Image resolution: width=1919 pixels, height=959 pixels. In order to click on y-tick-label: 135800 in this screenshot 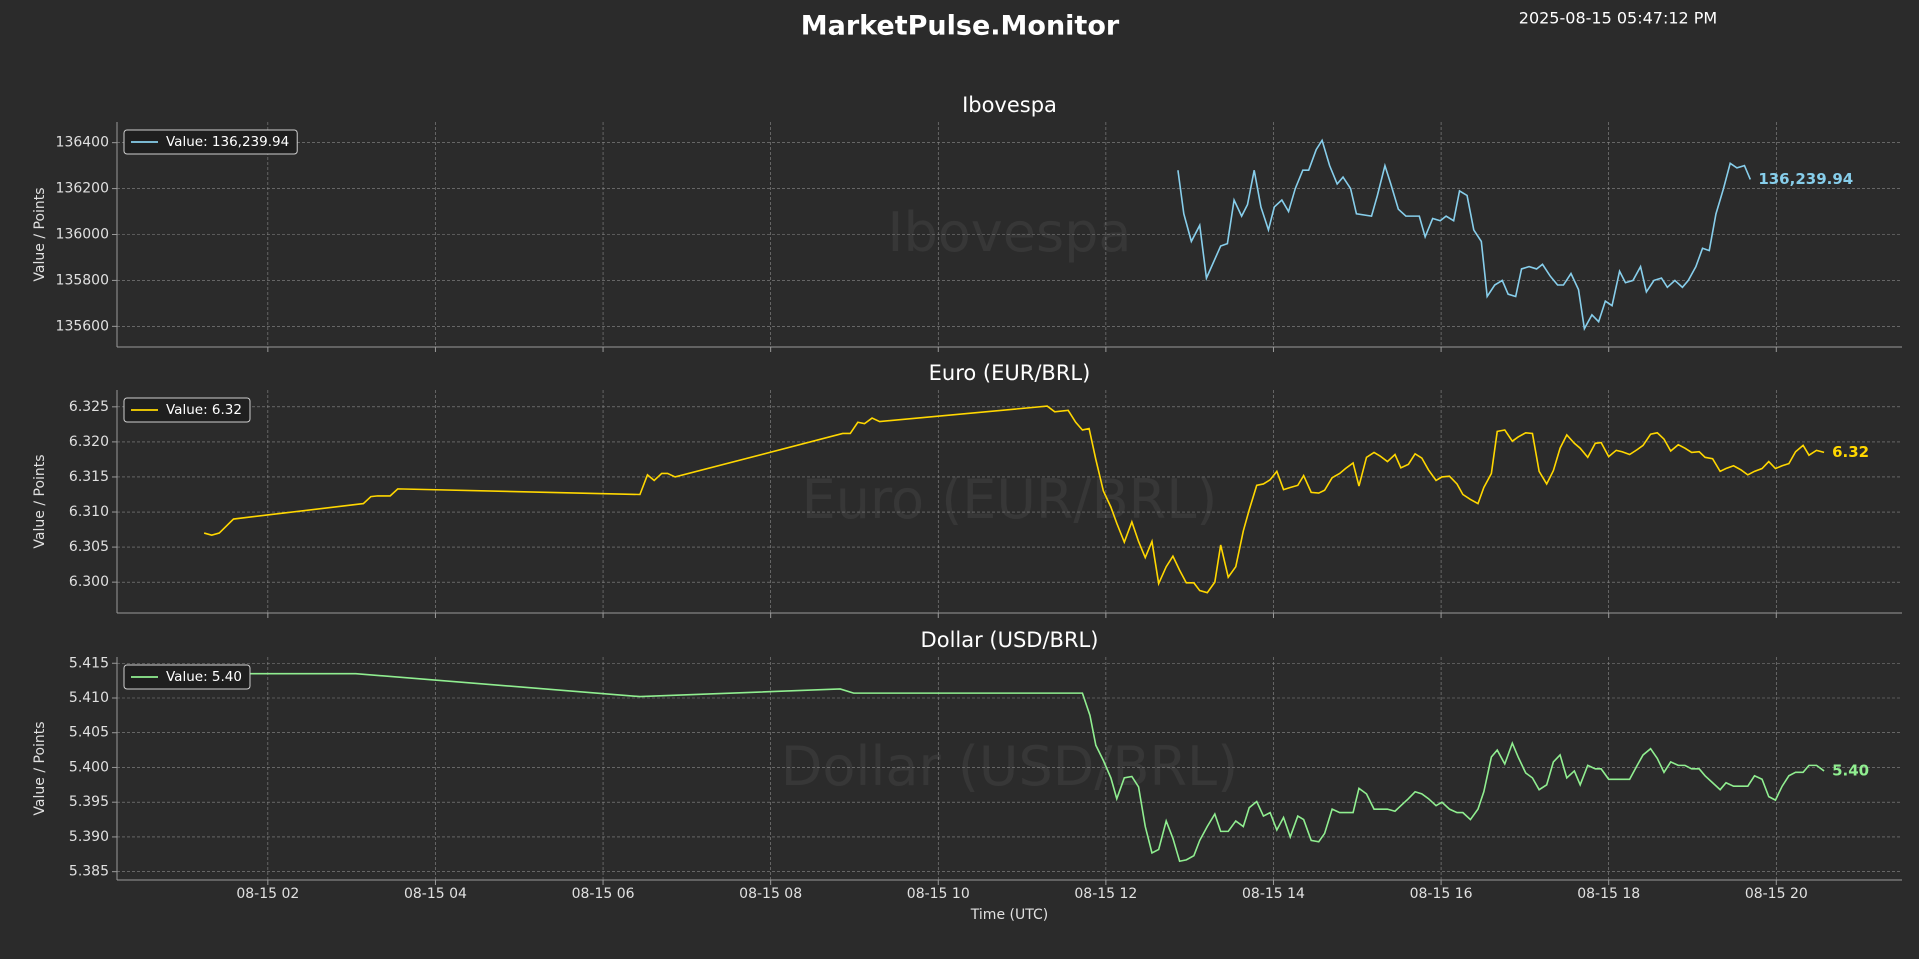, I will do `click(82, 280)`.